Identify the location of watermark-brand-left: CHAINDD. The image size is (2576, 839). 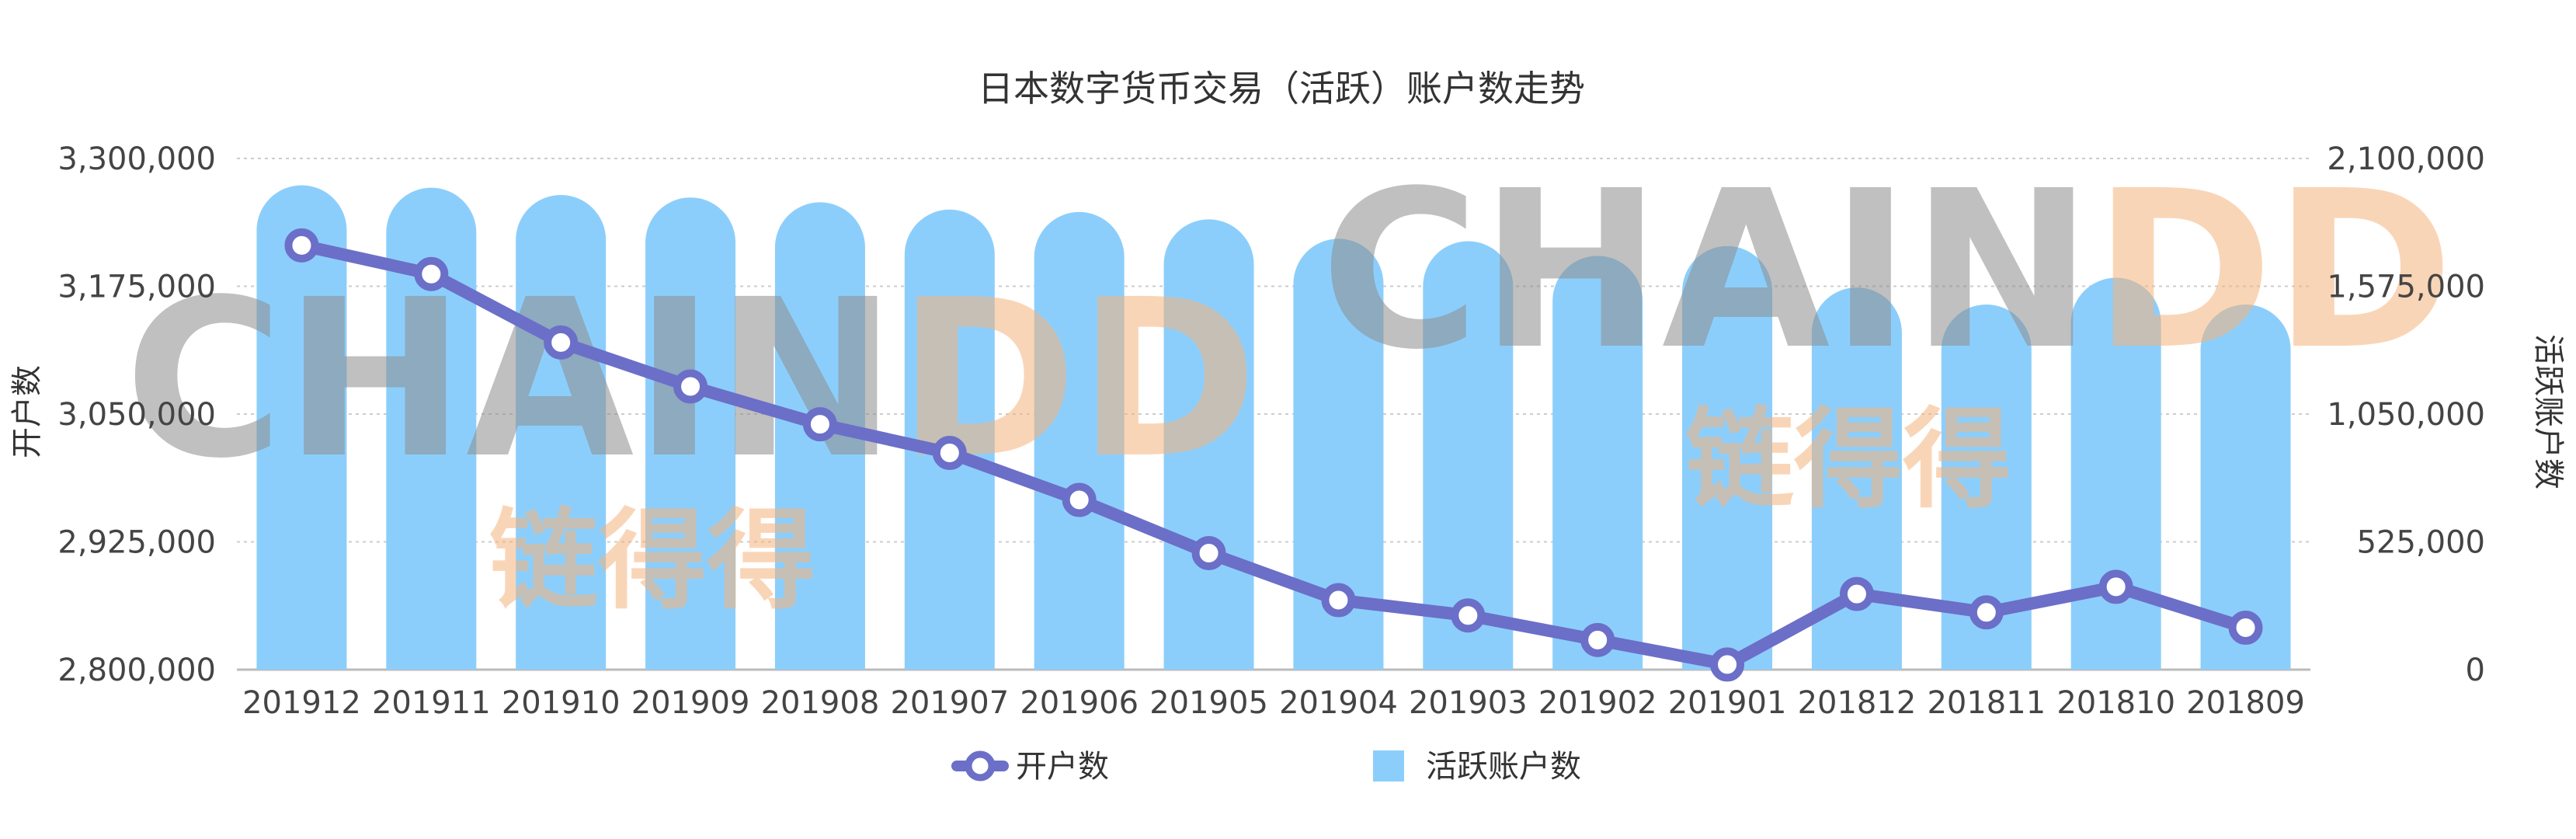
(691, 380).